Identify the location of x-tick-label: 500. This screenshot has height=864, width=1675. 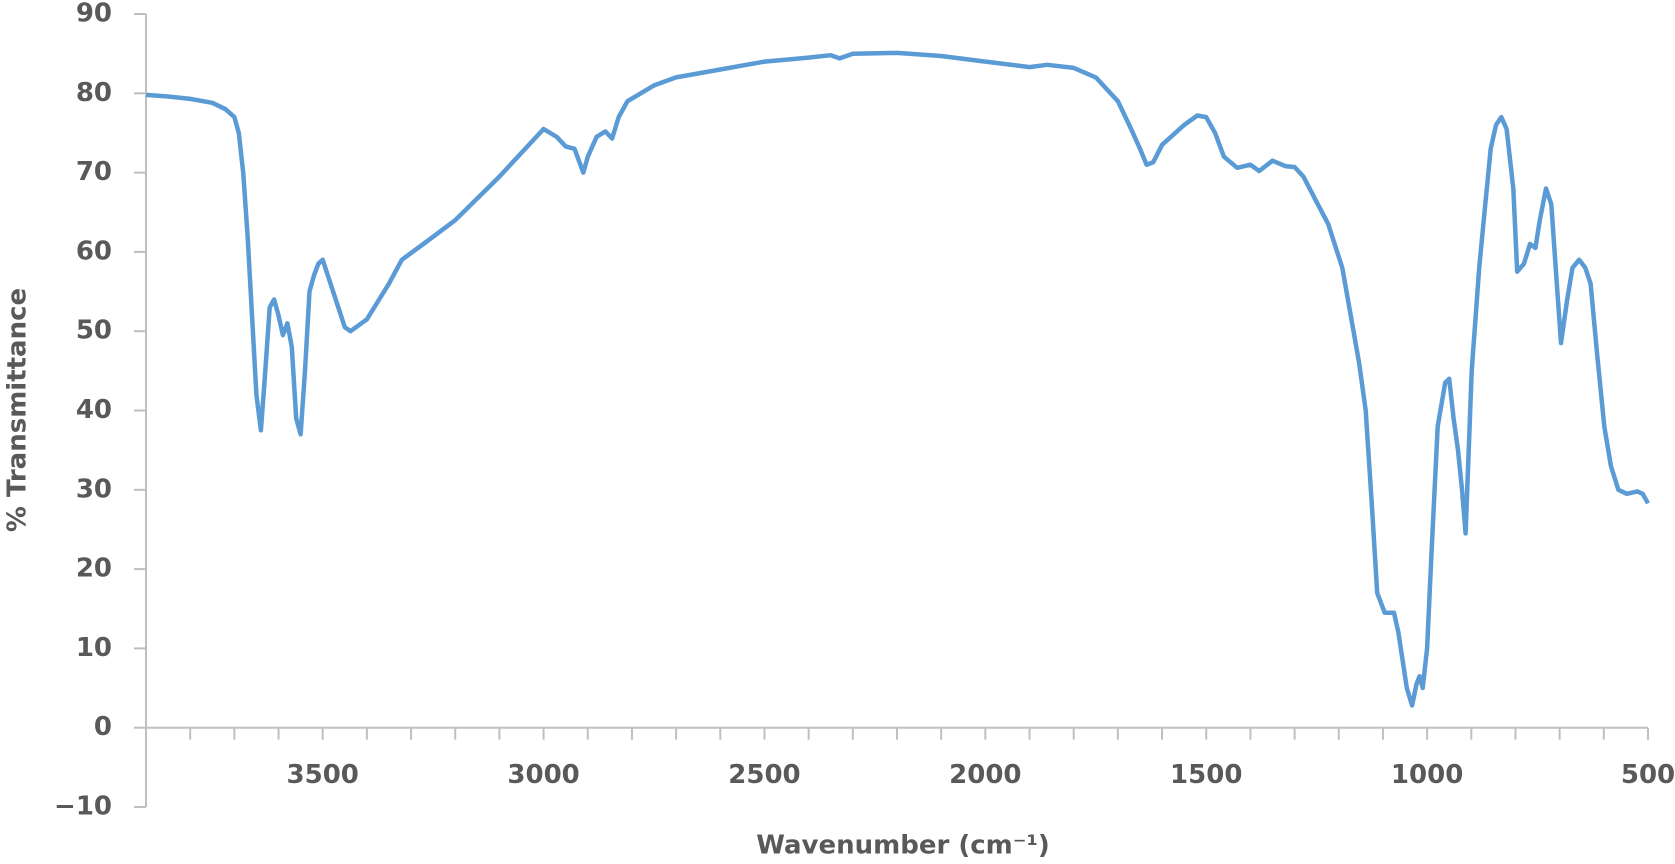
(1648, 775).